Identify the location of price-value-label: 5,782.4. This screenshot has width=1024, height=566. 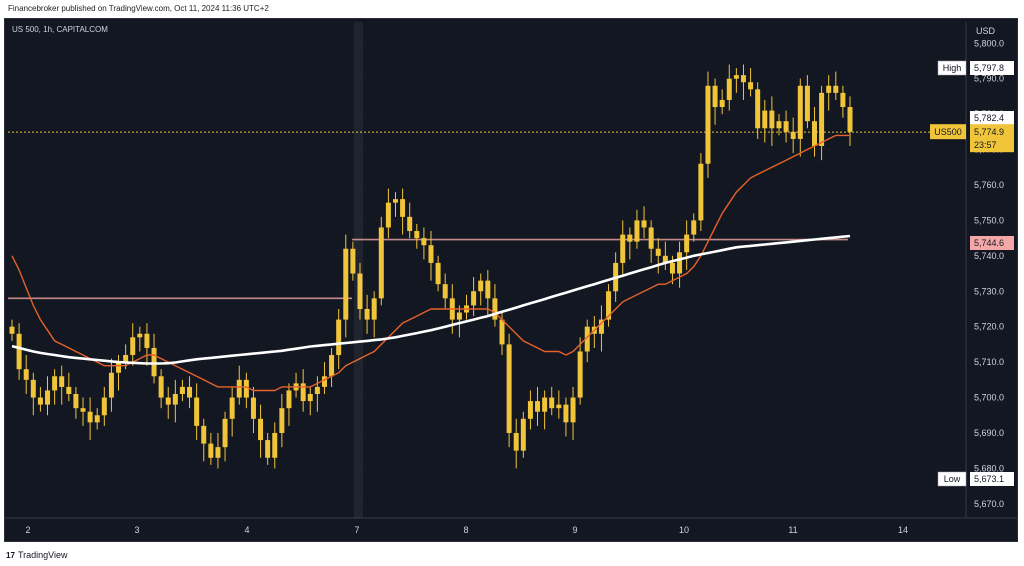
(989, 118).